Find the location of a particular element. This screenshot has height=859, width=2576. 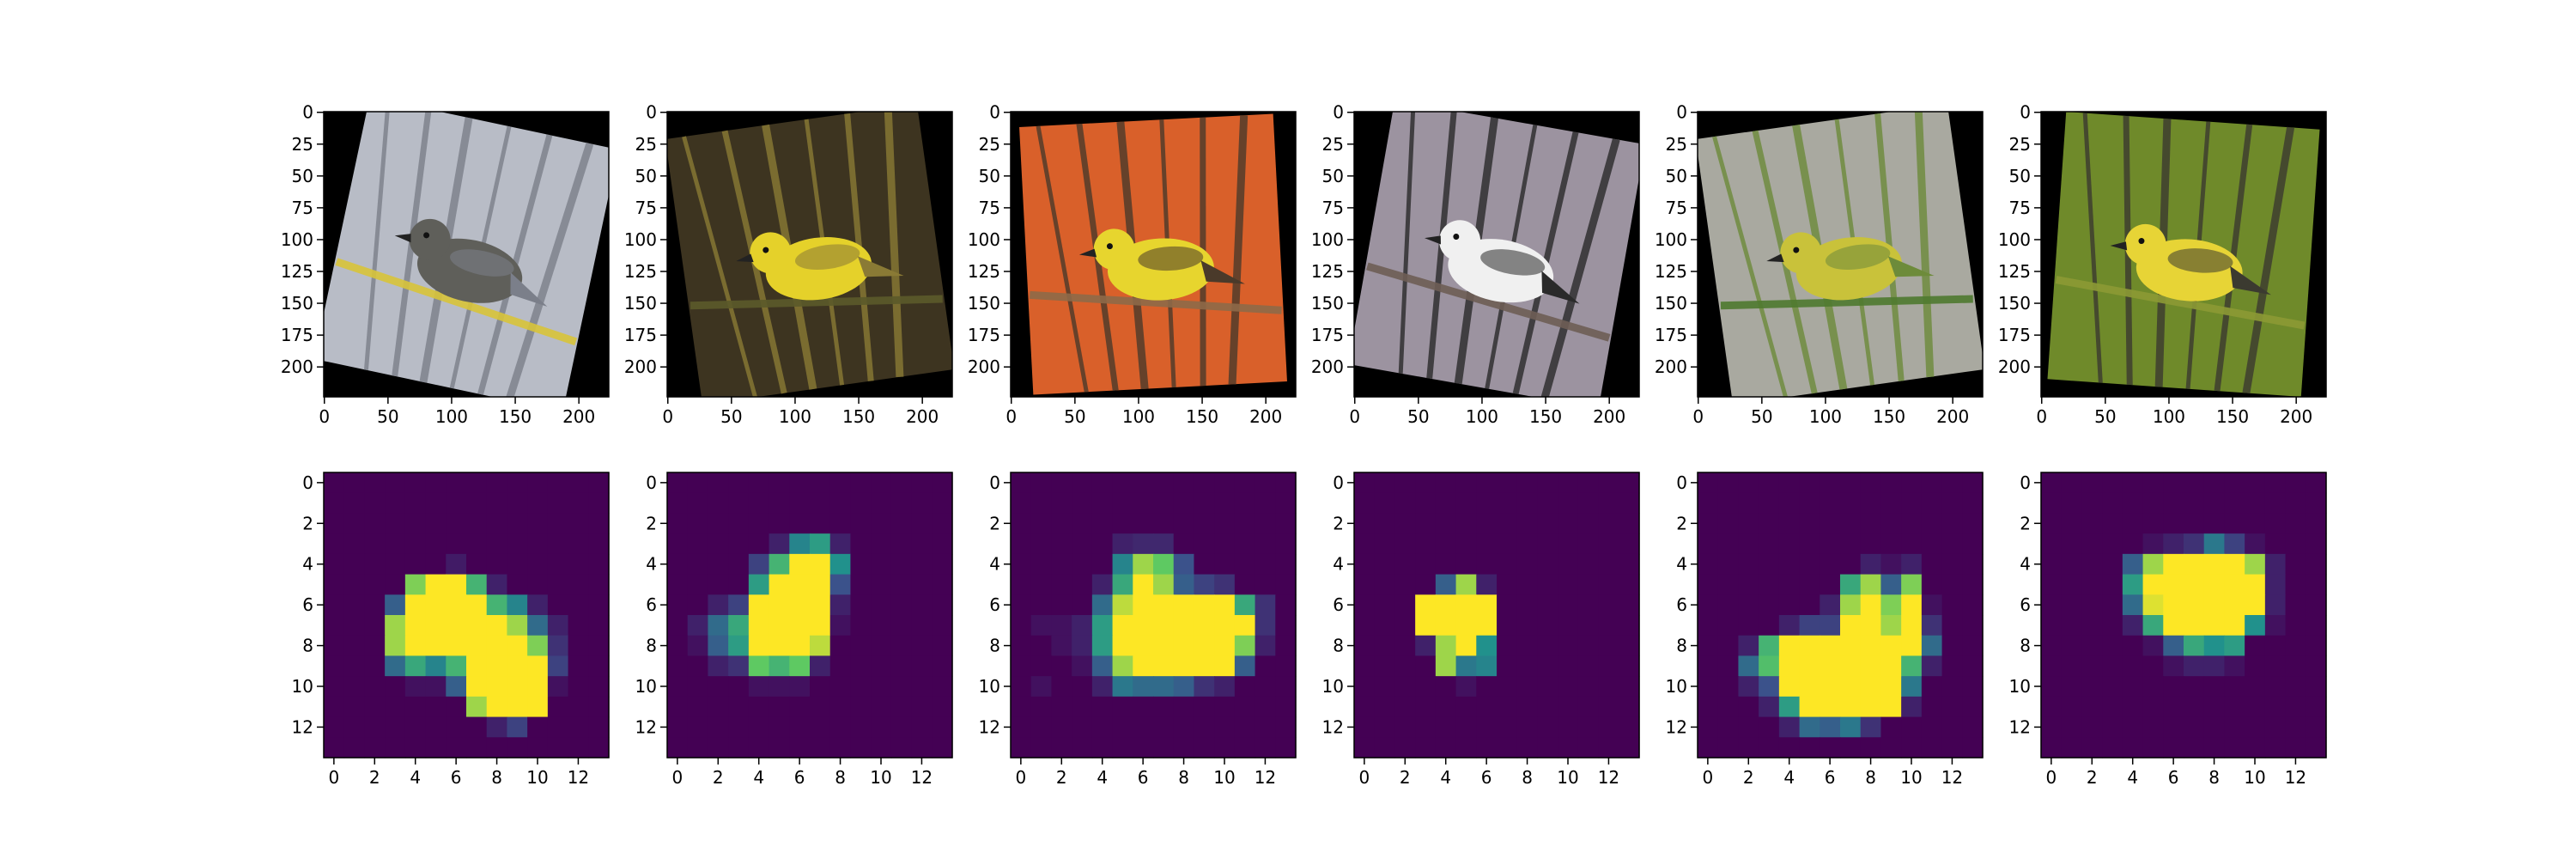

y-tick-label: 8 is located at coordinates (307, 646).